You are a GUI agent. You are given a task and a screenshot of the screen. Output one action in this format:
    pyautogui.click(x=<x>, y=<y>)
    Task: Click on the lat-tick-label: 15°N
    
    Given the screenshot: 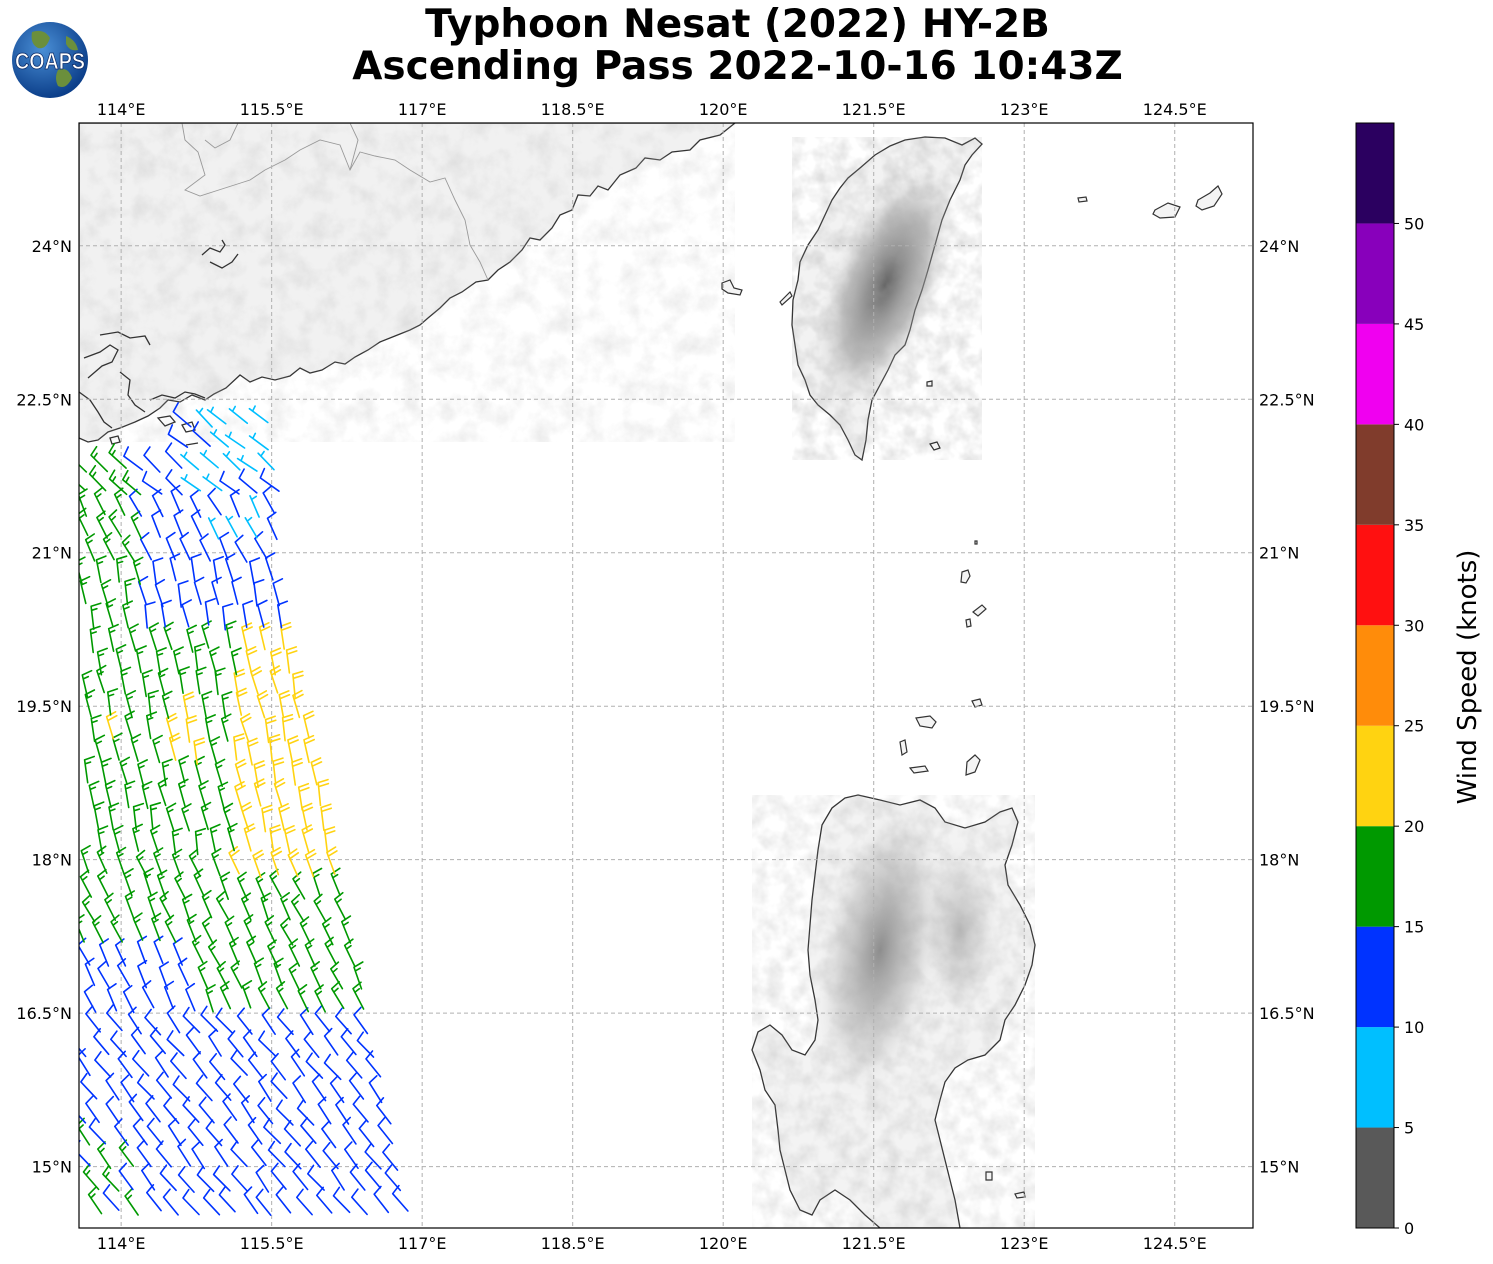 What is the action you would take?
    pyautogui.click(x=1279, y=1167)
    